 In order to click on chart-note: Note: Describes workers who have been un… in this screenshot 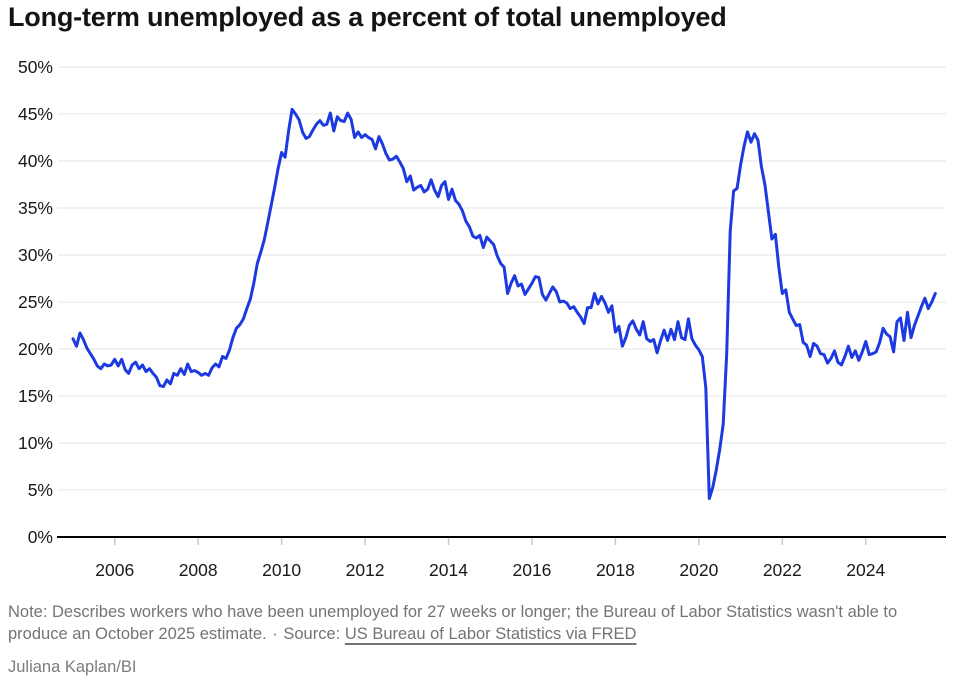, I will do `click(474, 623)`.